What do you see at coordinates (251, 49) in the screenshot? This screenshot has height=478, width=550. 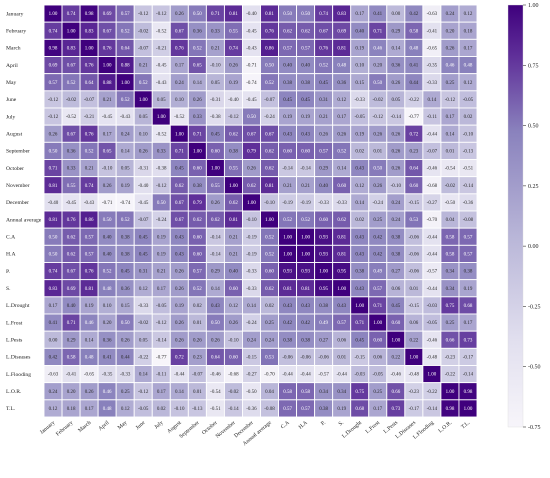 I see `cell-value-label: -0.43` at bounding box center [251, 49].